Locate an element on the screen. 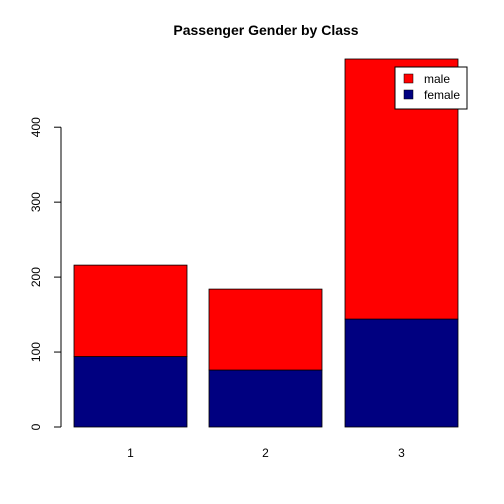 Image resolution: width=504 pixels, height=504 pixels. x-tick-label-2: 2 is located at coordinates (265, 453).